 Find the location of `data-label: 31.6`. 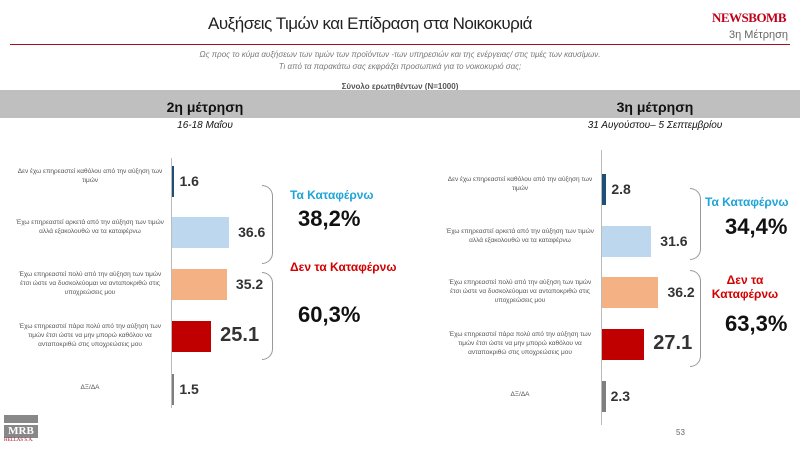

data-label: 31.6 is located at coordinates (674, 241).